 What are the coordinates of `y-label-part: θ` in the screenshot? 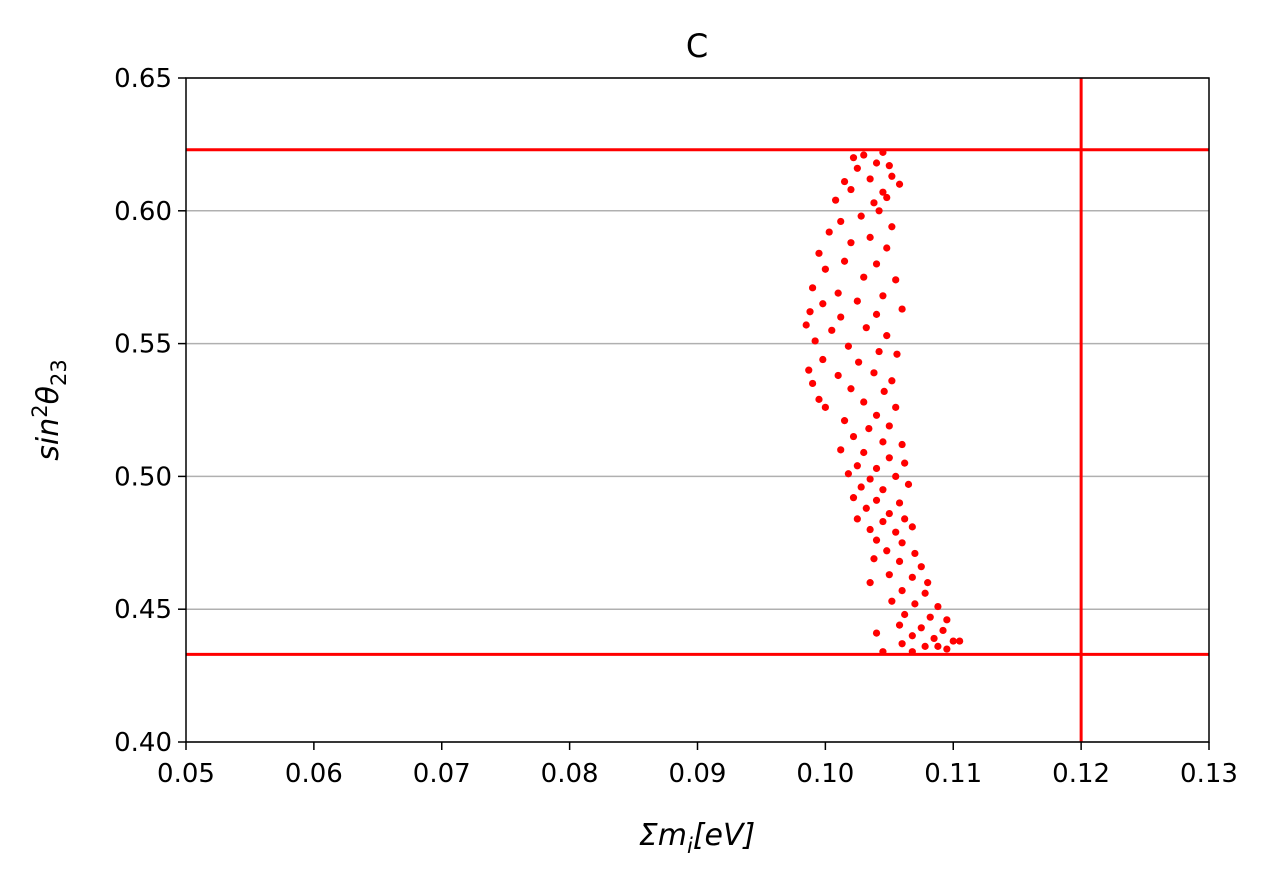 It's located at (48, 395).